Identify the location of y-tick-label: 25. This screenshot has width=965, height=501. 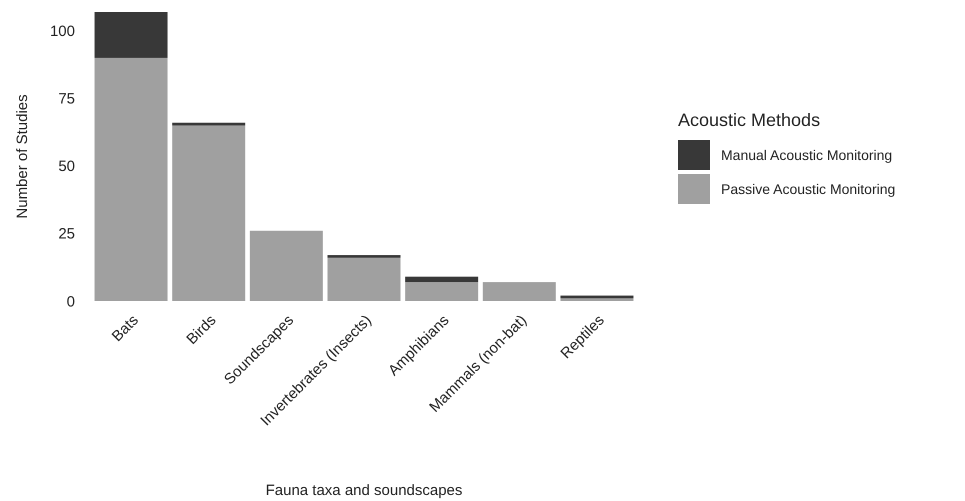
(66, 234).